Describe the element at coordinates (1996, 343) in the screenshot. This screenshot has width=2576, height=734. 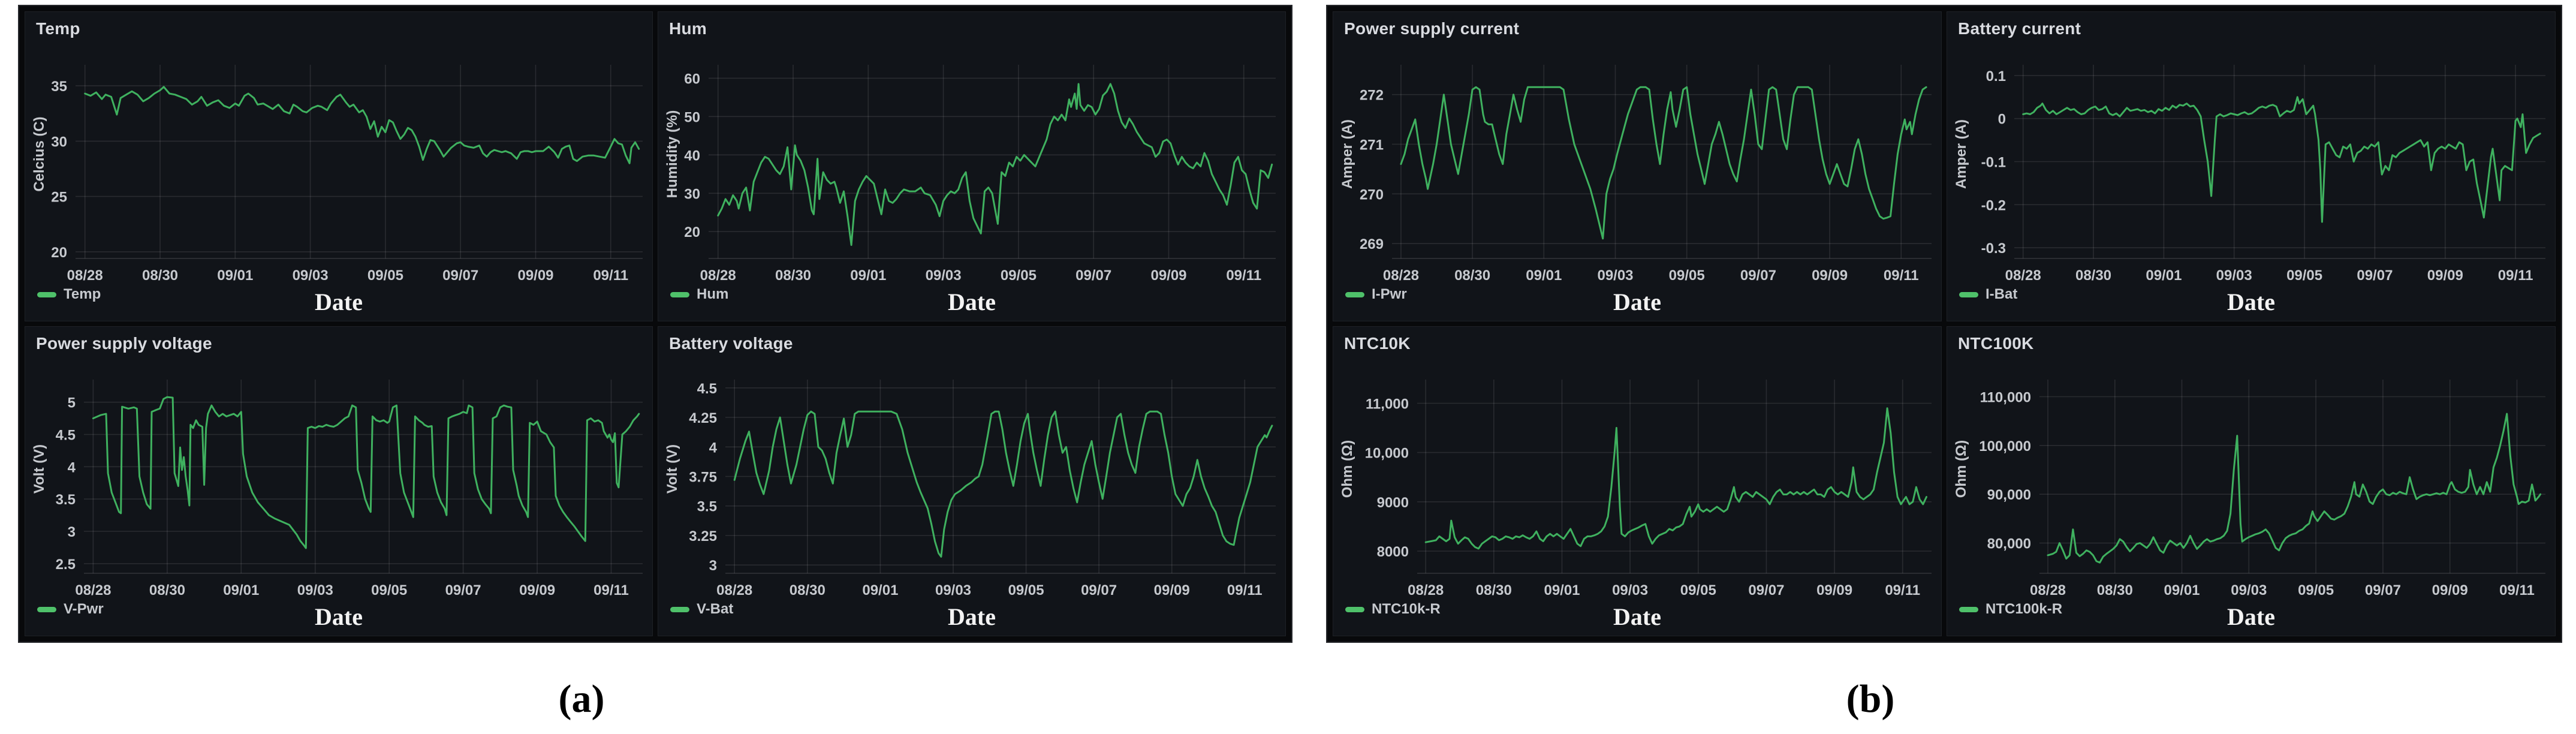
I see `chart-title-ntc100k: NTC100K` at that location.